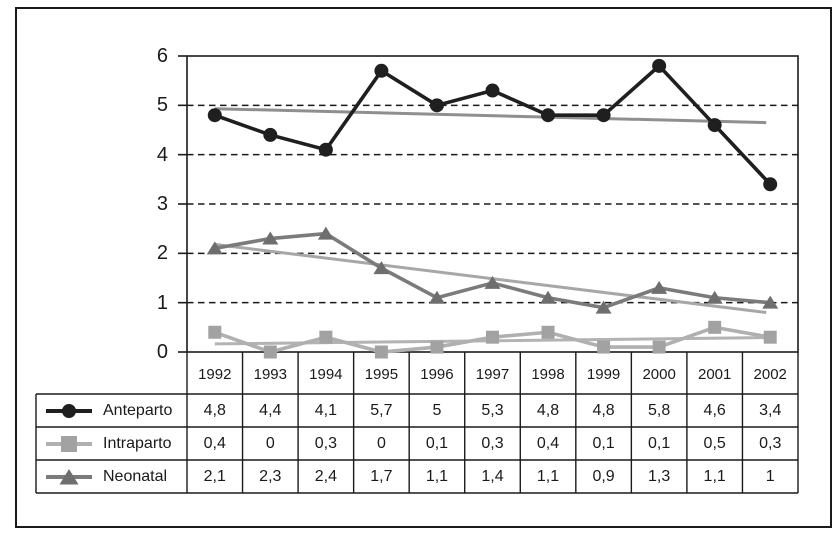  I want to click on x-axis-label: 1999, so click(603, 374).